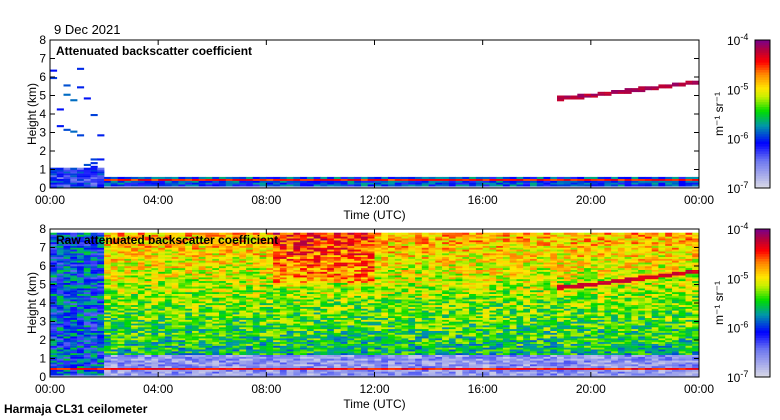 Image resolution: width=780 pixels, height=420 pixels. What do you see at coordinates (741, 114) in the screenshot?
I see `colorbar: 10-710-610-510-4m⁻¹ sr⁻¹` at bounding box center [741, 114].